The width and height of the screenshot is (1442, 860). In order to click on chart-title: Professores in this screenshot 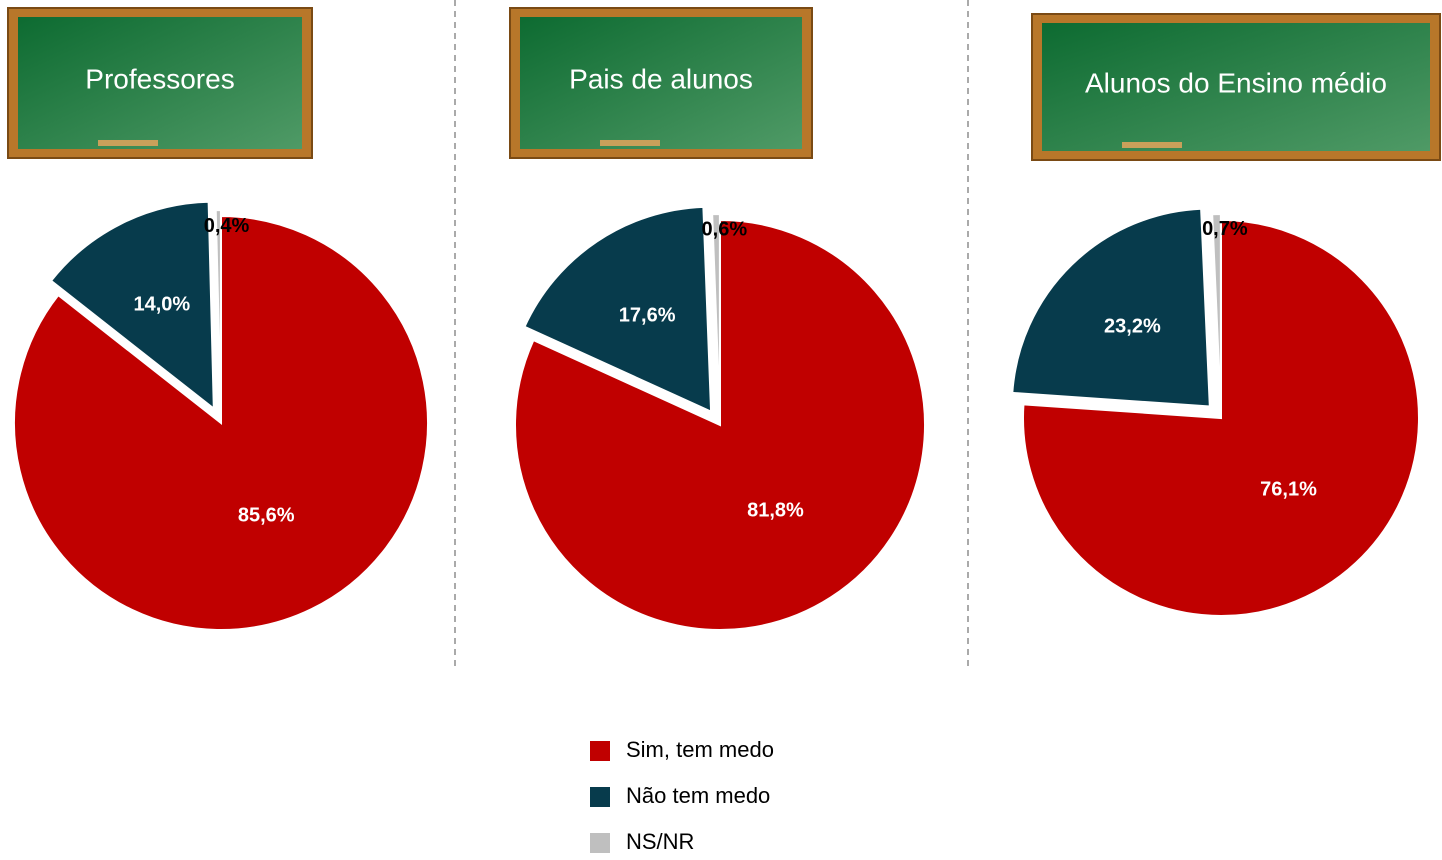, I will do `click(159, 78)`.